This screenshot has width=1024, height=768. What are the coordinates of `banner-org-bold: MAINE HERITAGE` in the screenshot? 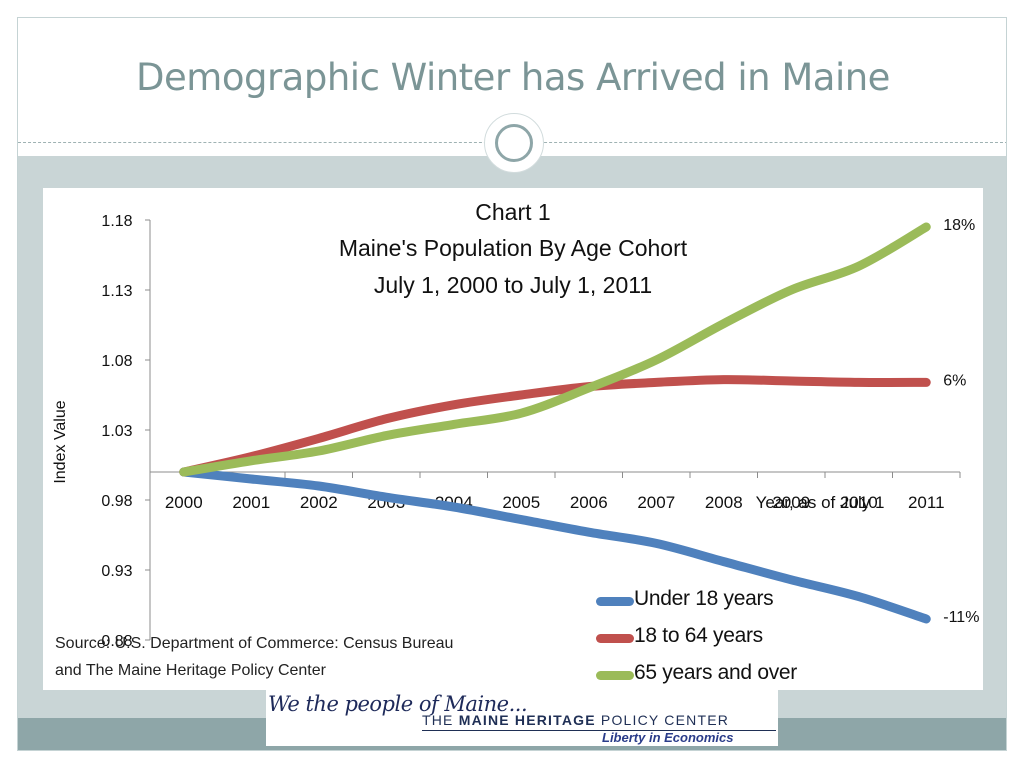 It's located at (527, 720).